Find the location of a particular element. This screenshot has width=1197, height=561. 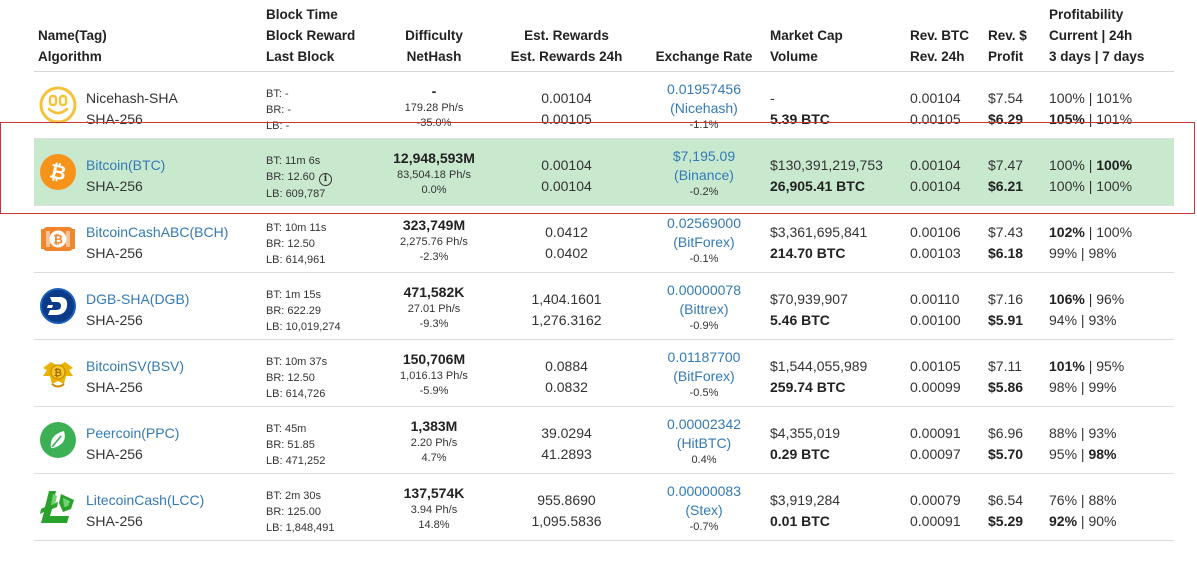

profit-24h: 100% is located at coordinates (1114, 165).